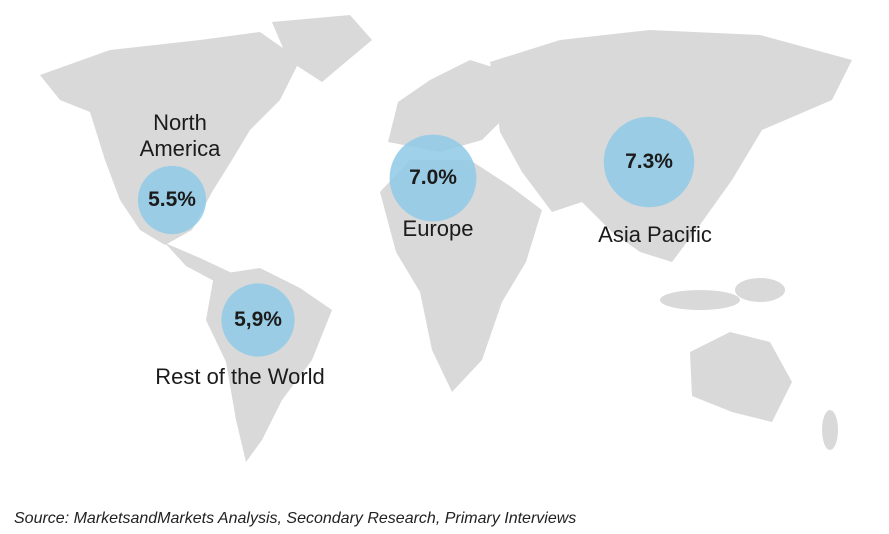  Describe the element at coordinates (655, 234) in the screenshot. I see `region-name: Asia Pacific` at that location.